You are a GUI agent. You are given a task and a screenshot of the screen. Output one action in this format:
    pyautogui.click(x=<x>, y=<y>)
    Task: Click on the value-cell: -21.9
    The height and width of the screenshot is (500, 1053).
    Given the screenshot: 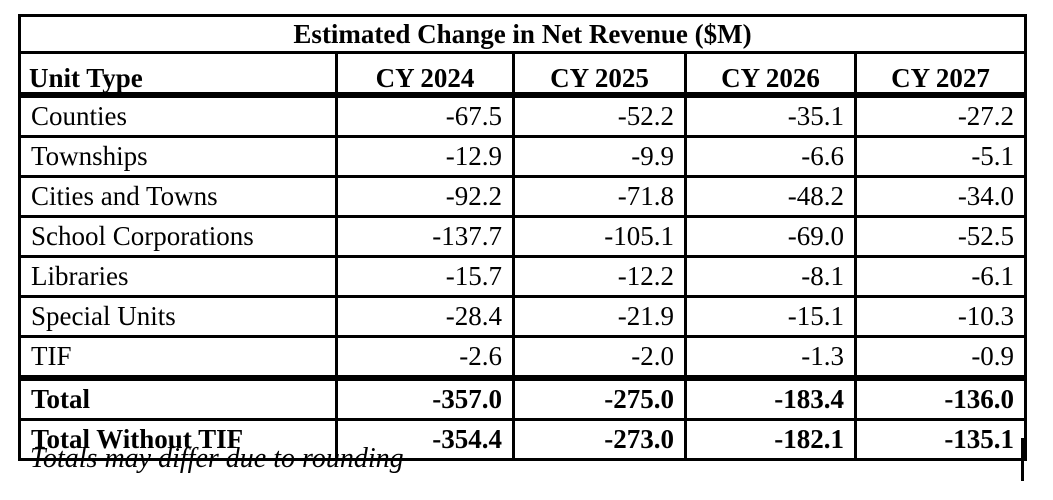 What is the action you would take?
    pyautogui.click(x=599, y=316)
    